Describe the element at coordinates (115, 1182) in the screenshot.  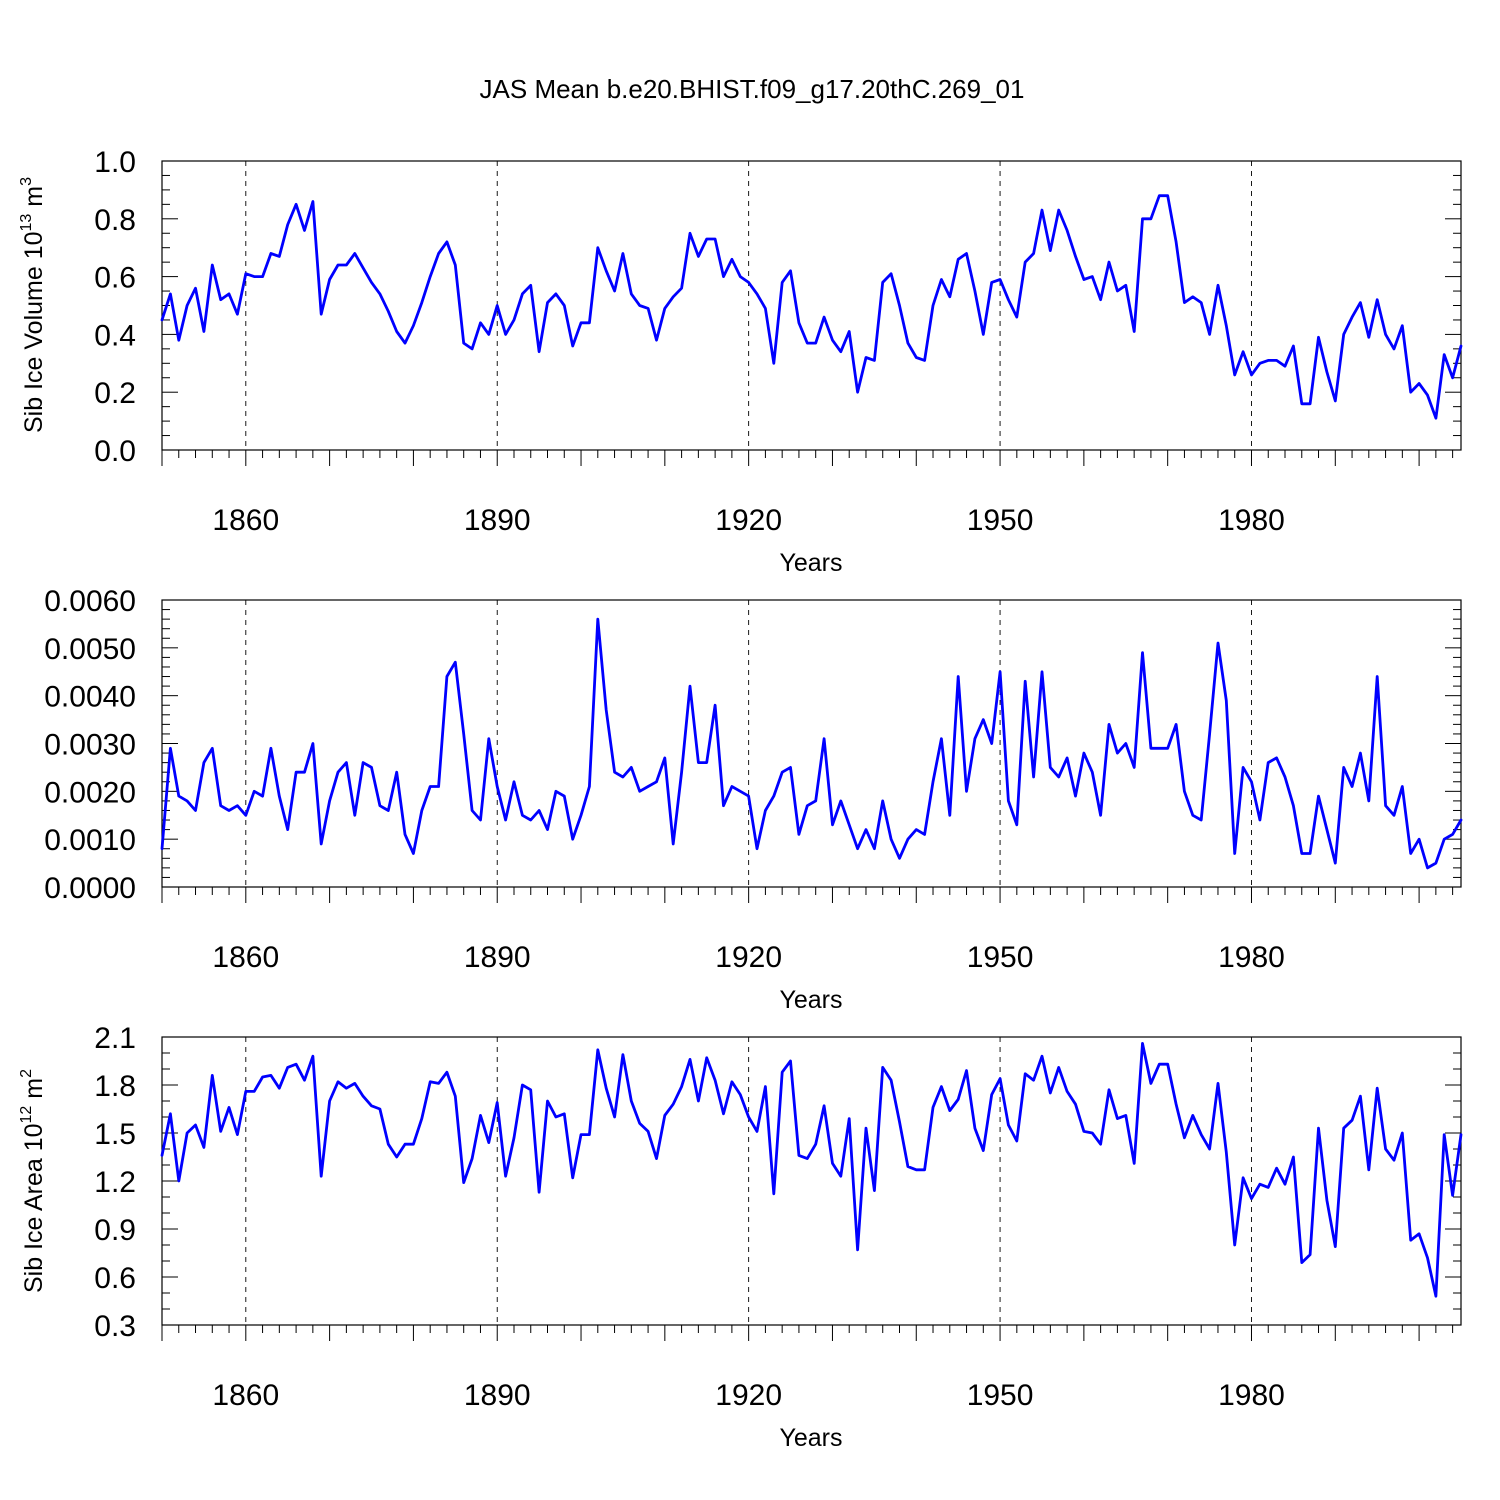
I see `y-tick-label: 1.2` at that location.